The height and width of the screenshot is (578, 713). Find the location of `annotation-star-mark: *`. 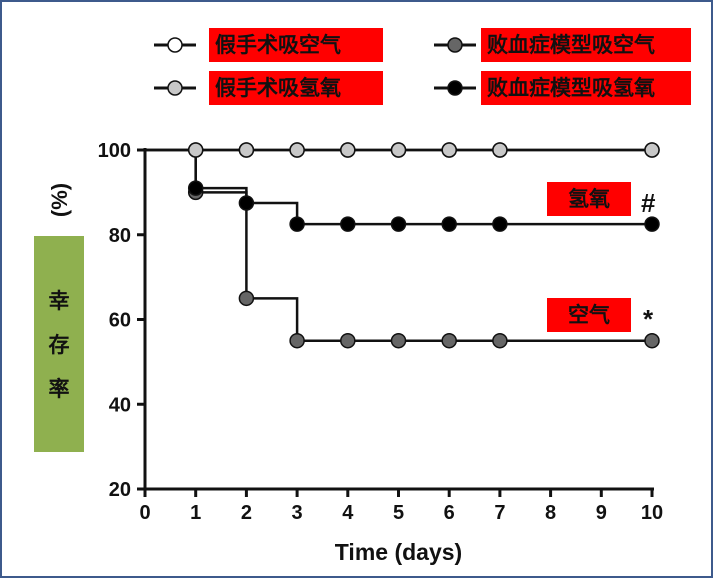

annotation-star-mark: * is located at coordinates (648, 319).